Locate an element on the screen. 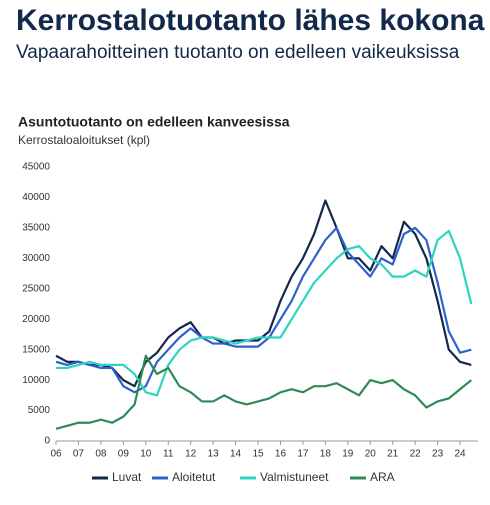 The width and height of the screenshot is (490, 505). legend-label: Luvat is located at coordinates (127, 477).